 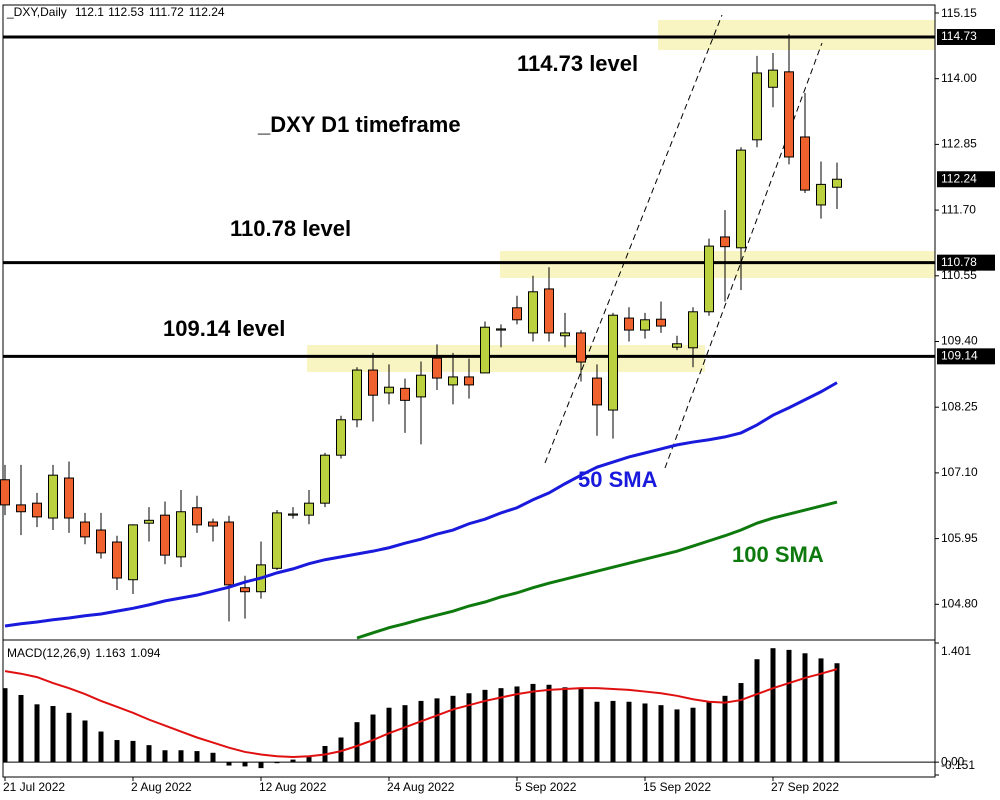 I want to click on price-label: 112.24, so click(x=959, y=178).